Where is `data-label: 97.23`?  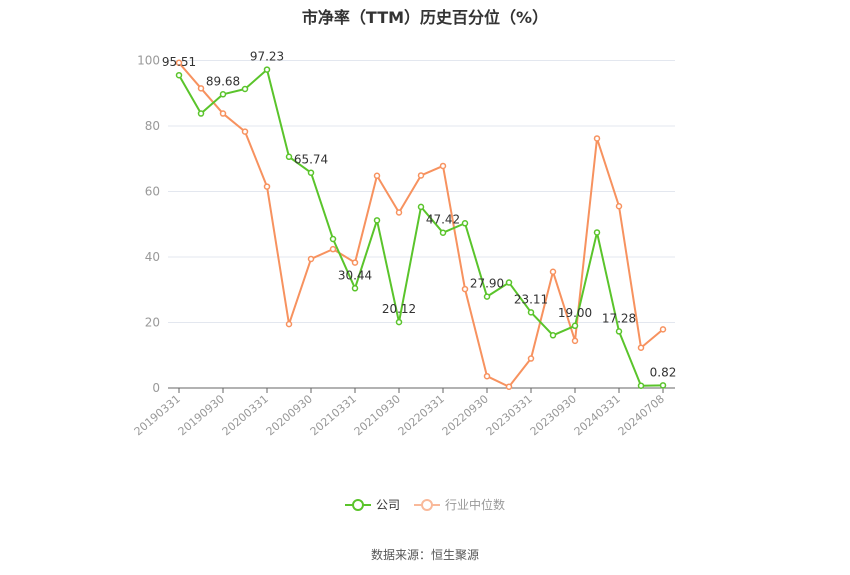
data-label: 97.23 is located at coordinates (267, 57).